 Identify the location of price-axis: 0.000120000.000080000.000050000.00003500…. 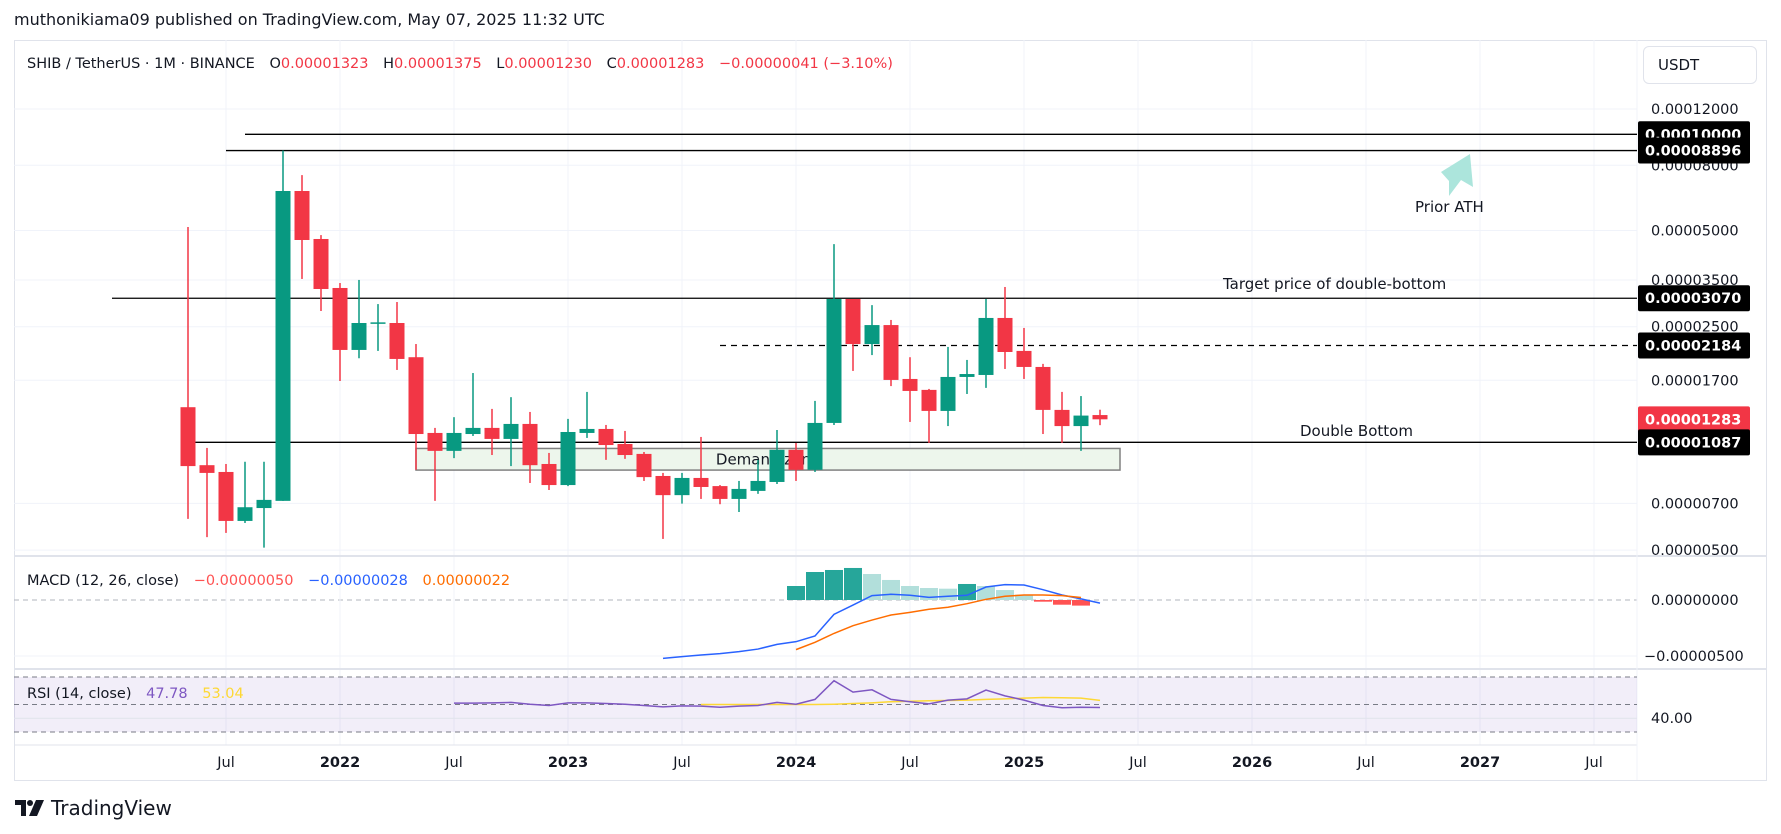
(1695, 330).